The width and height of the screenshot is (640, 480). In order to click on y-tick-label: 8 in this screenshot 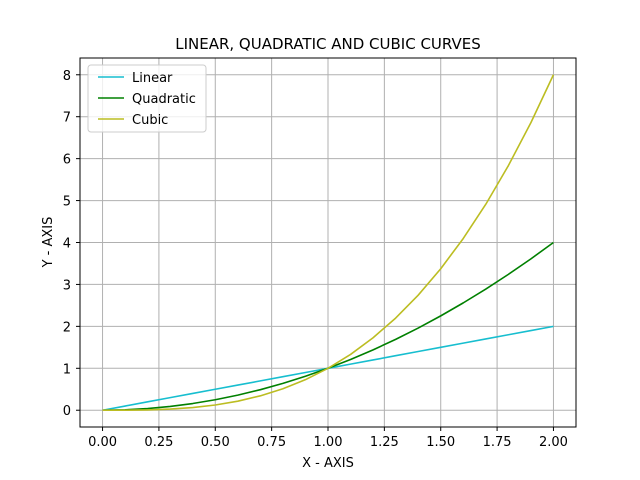, I will do `click(67, 76)`.